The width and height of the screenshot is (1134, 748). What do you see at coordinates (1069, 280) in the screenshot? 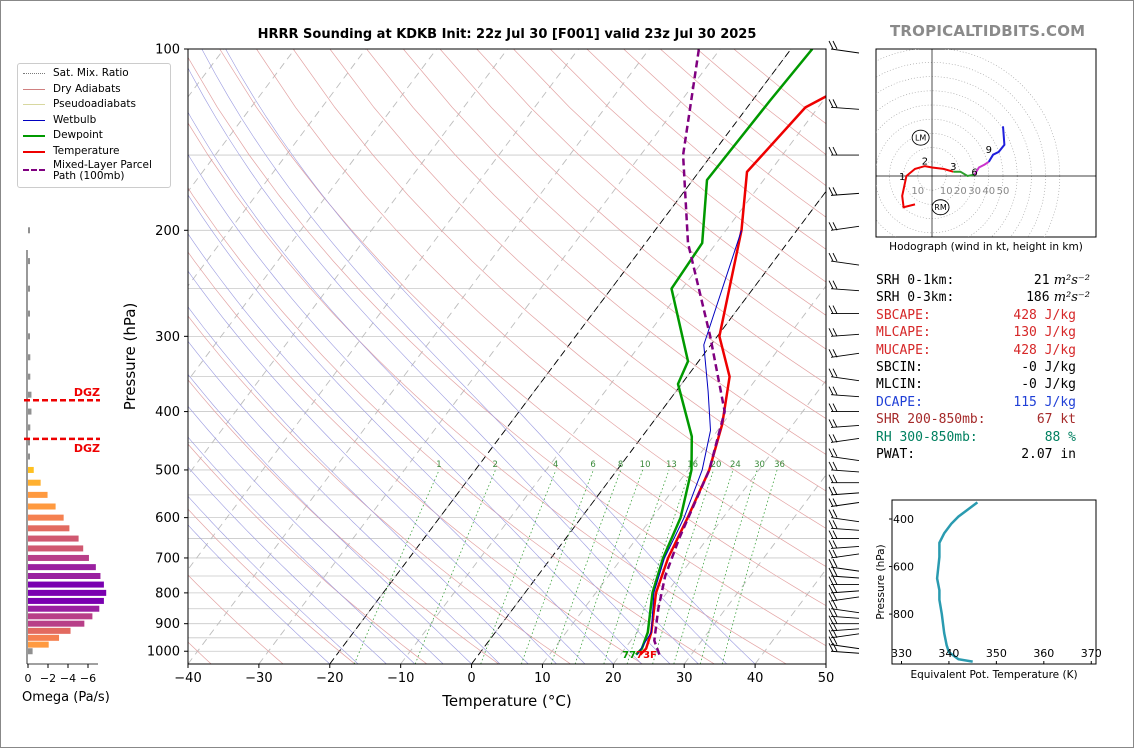
I see `stat-unit: m²s⁻²` at bounding box center [1069, 280].